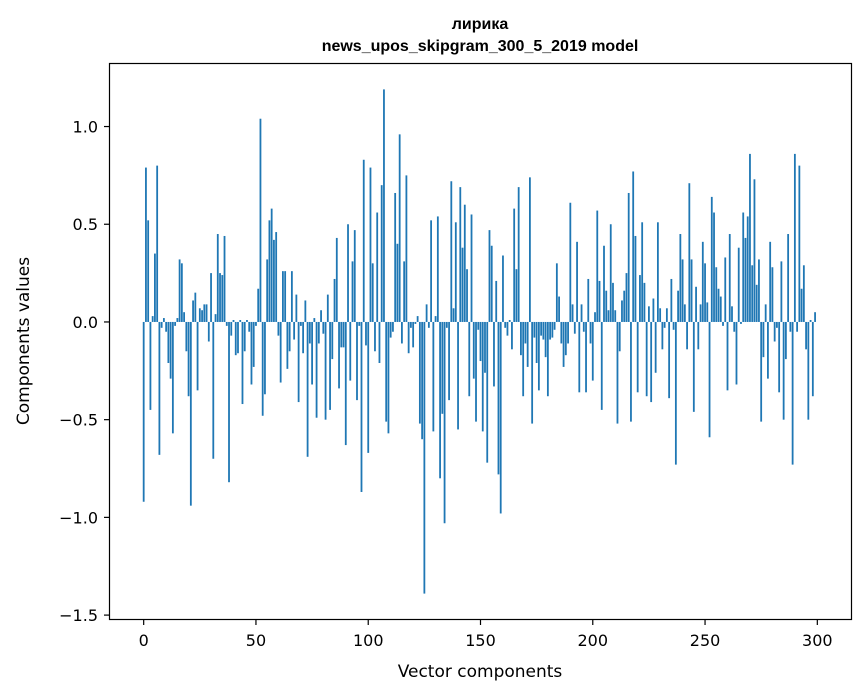 The width and height of the screenshot is (867, 696). I want to click on chart-subtitle: news_upos_skipgram_300_5_2019 model, so click(480, 46).